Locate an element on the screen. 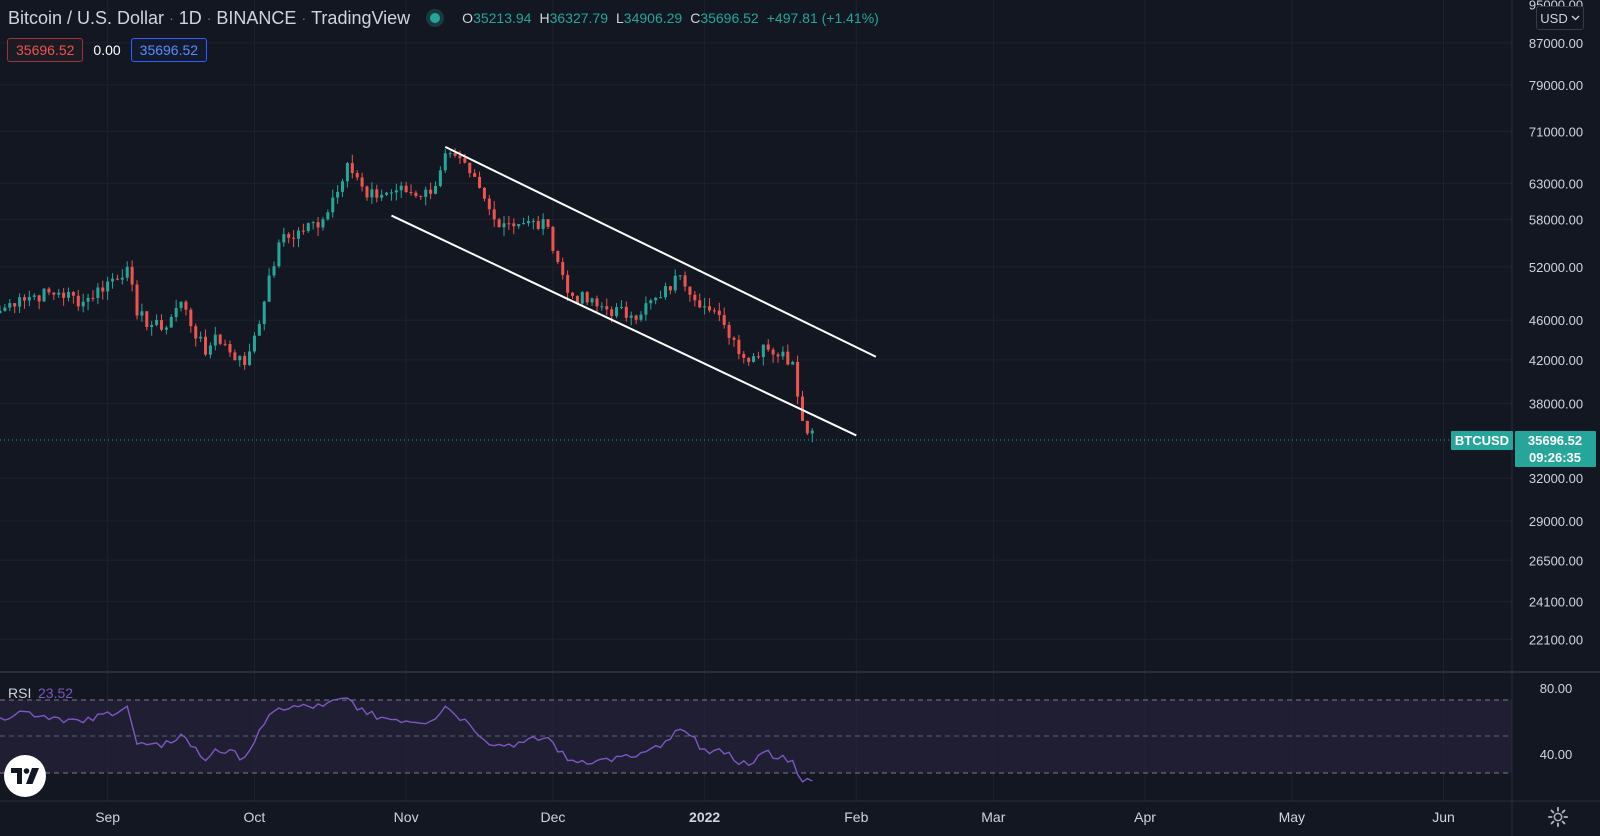 The height and width of the screenshot is (836, 1600). currency-selector: USD is located at coordinates (1560, 18).